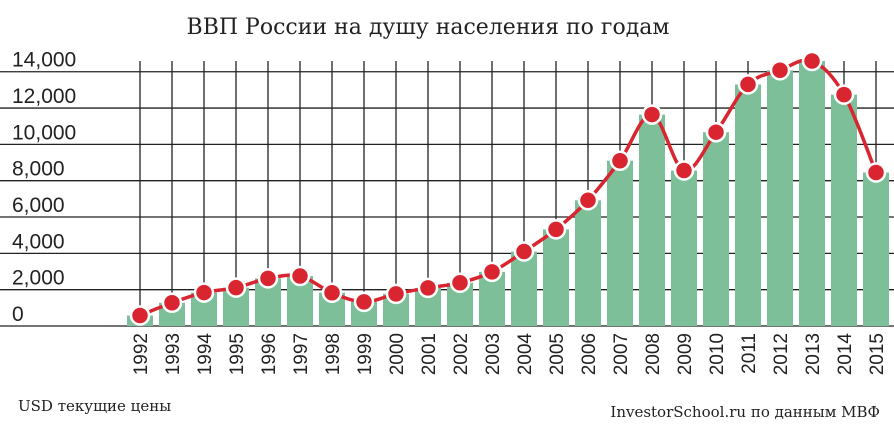  I want to click on x-tick-label: 1999, so click(365, 354).